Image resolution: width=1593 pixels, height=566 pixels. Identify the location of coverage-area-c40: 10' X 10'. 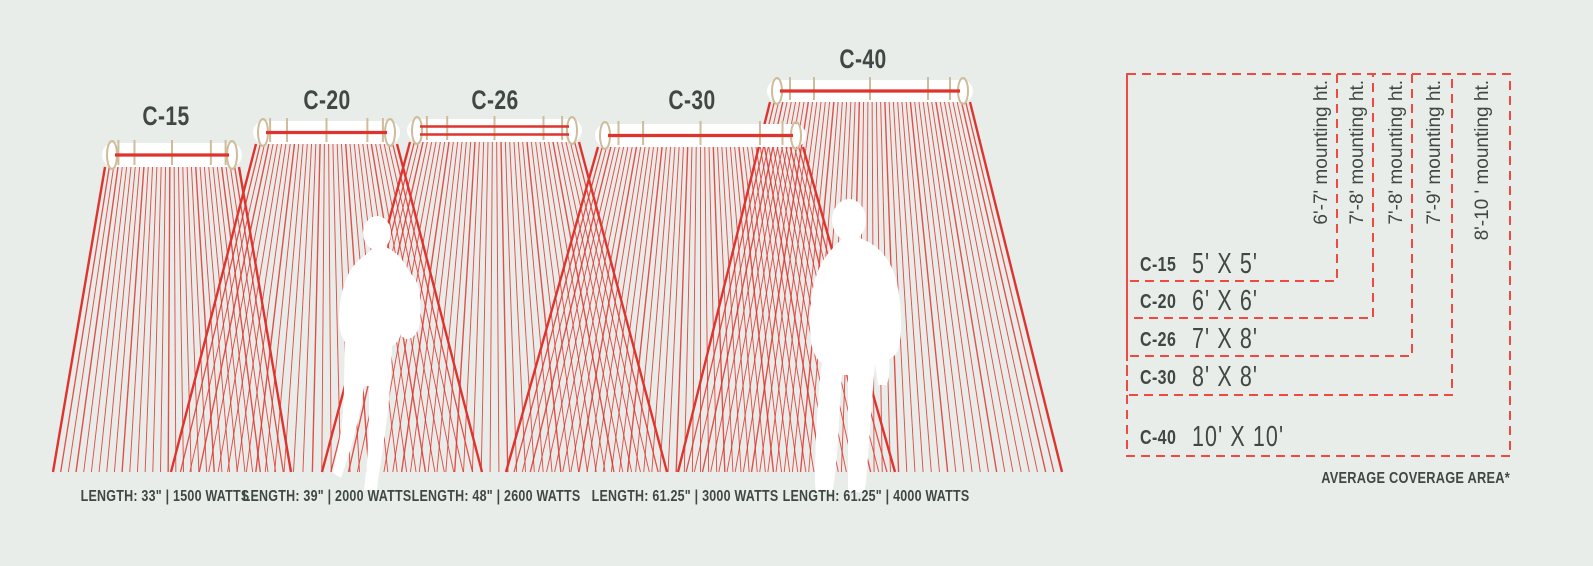
(1238, 437).